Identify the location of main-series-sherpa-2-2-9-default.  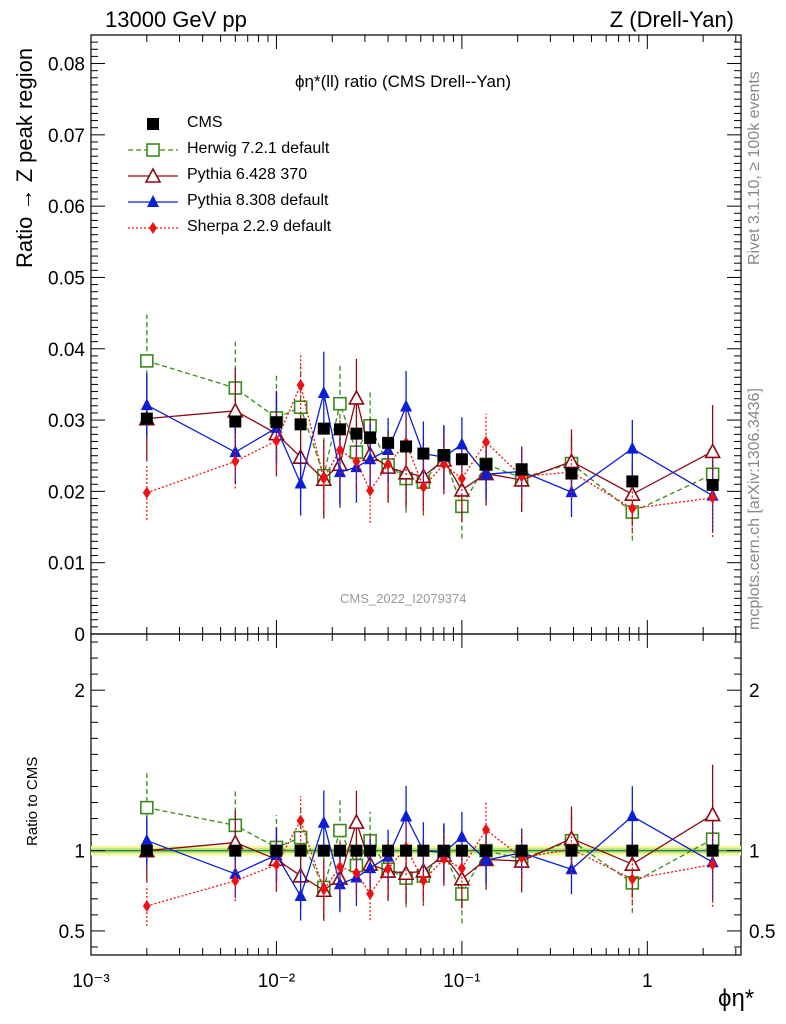
(429, 445).